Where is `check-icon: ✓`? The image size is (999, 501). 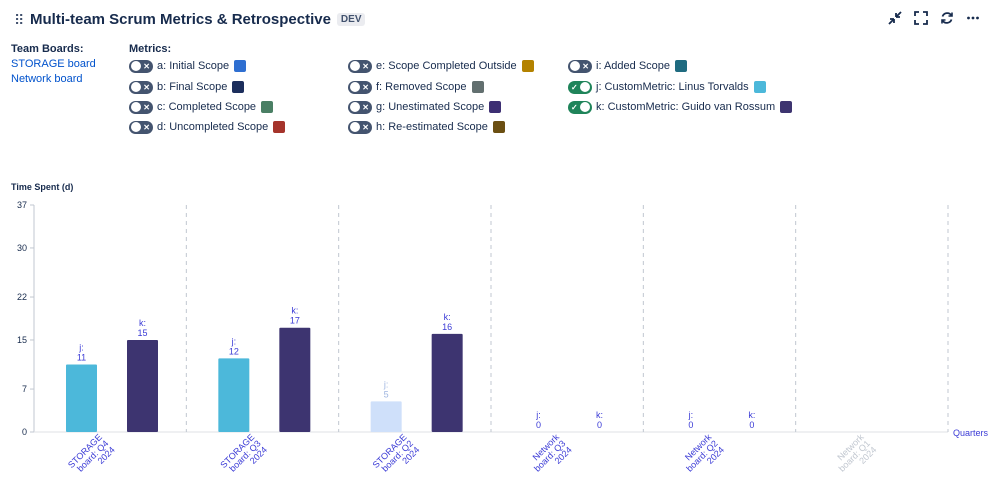
check-icon: ✓ is located at coordinates (574, 107).